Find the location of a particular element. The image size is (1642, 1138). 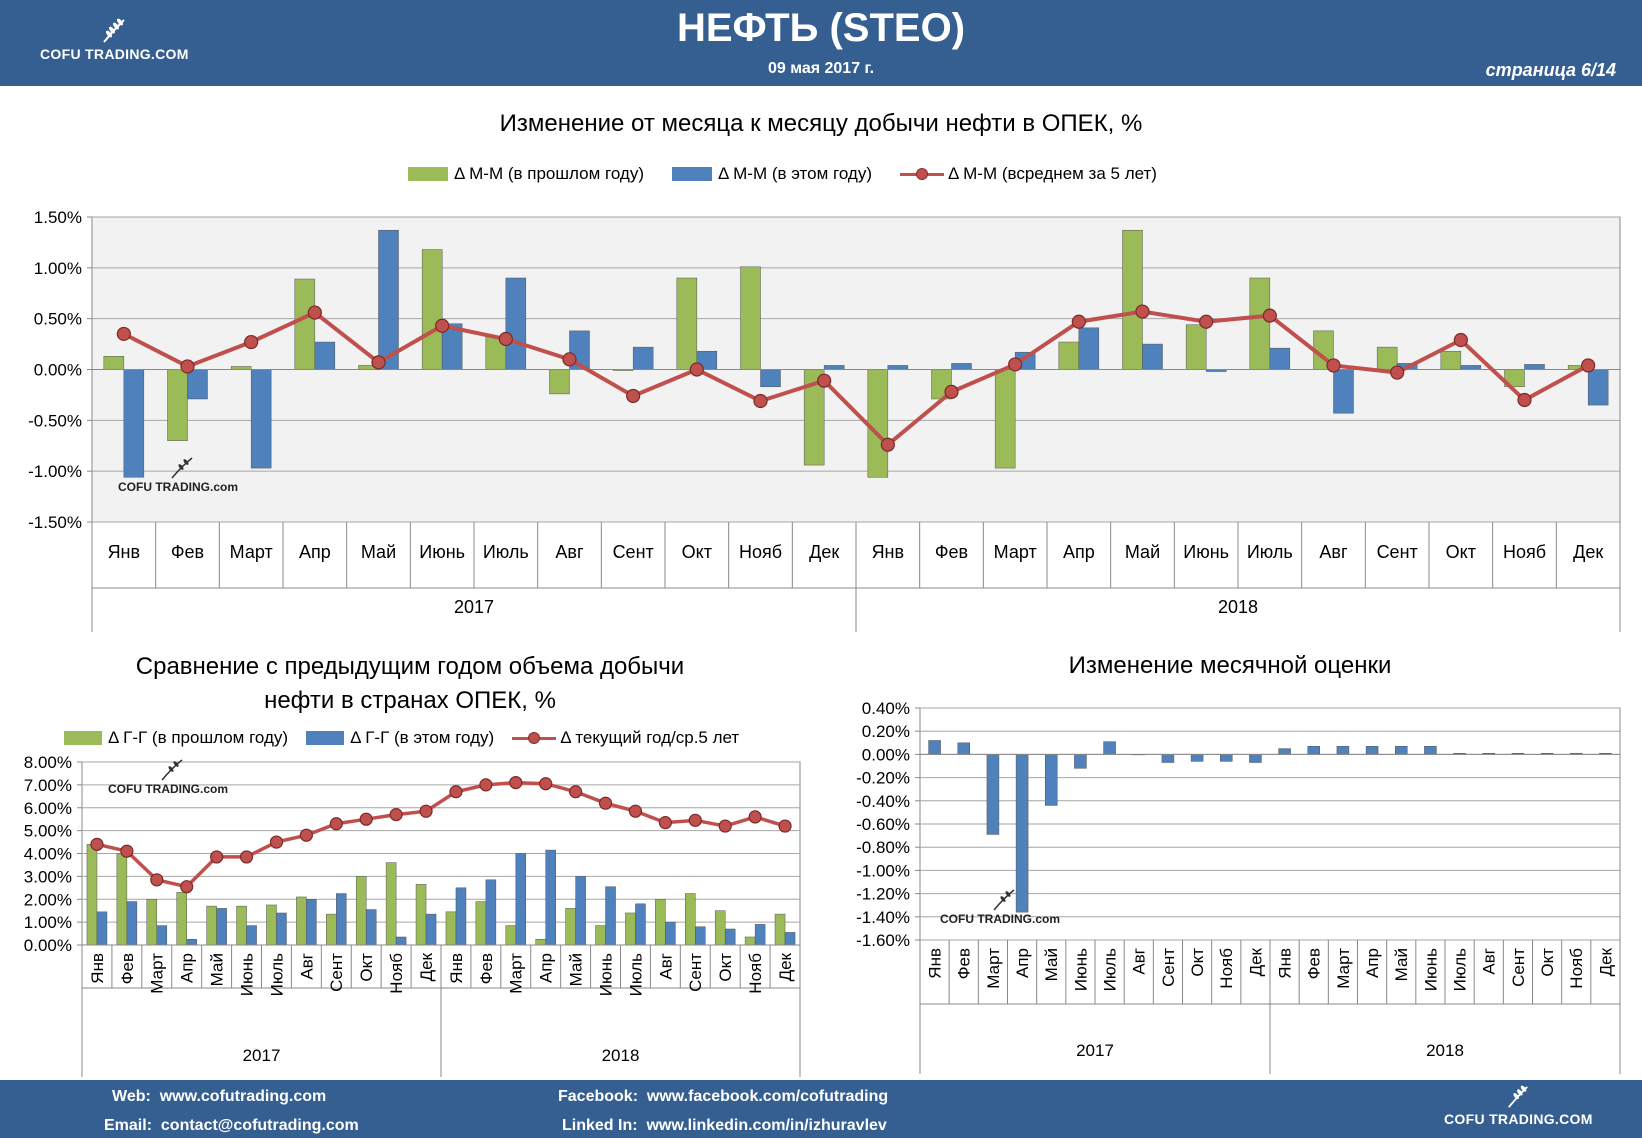

y-tick-label: 0.20% is located at coordinates (886, 731).